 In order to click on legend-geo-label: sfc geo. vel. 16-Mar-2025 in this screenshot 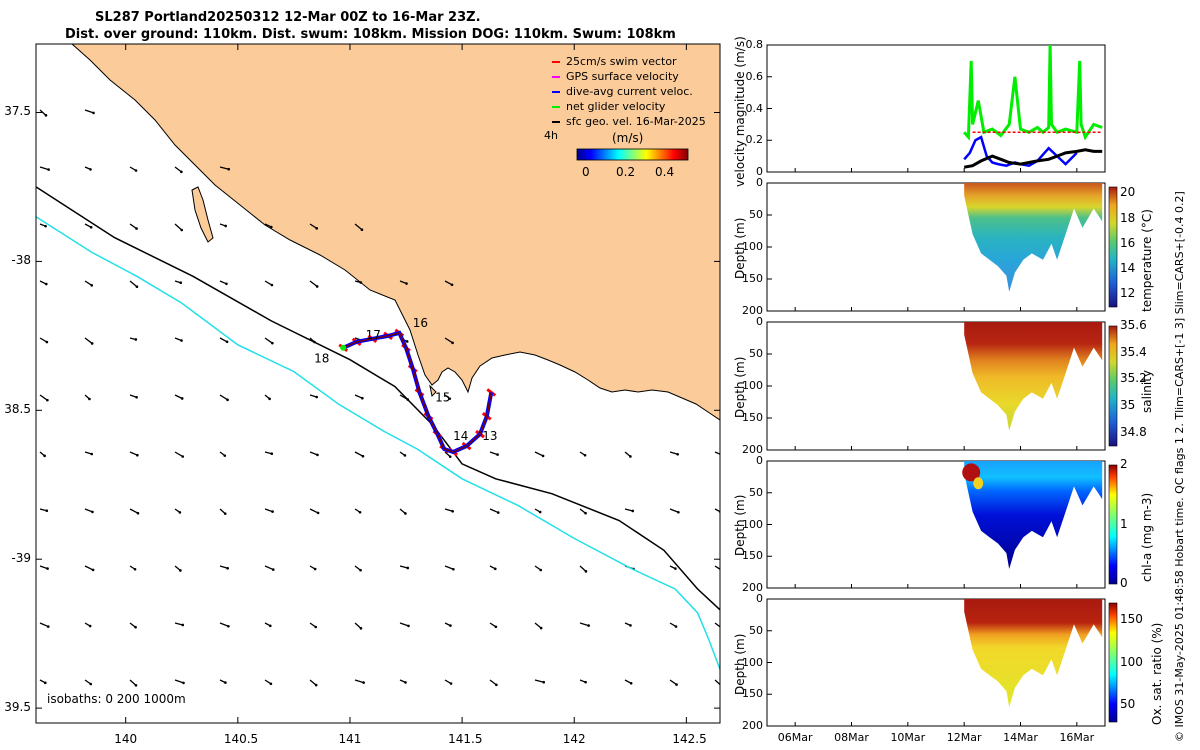, I will do `click(636, 121)`.